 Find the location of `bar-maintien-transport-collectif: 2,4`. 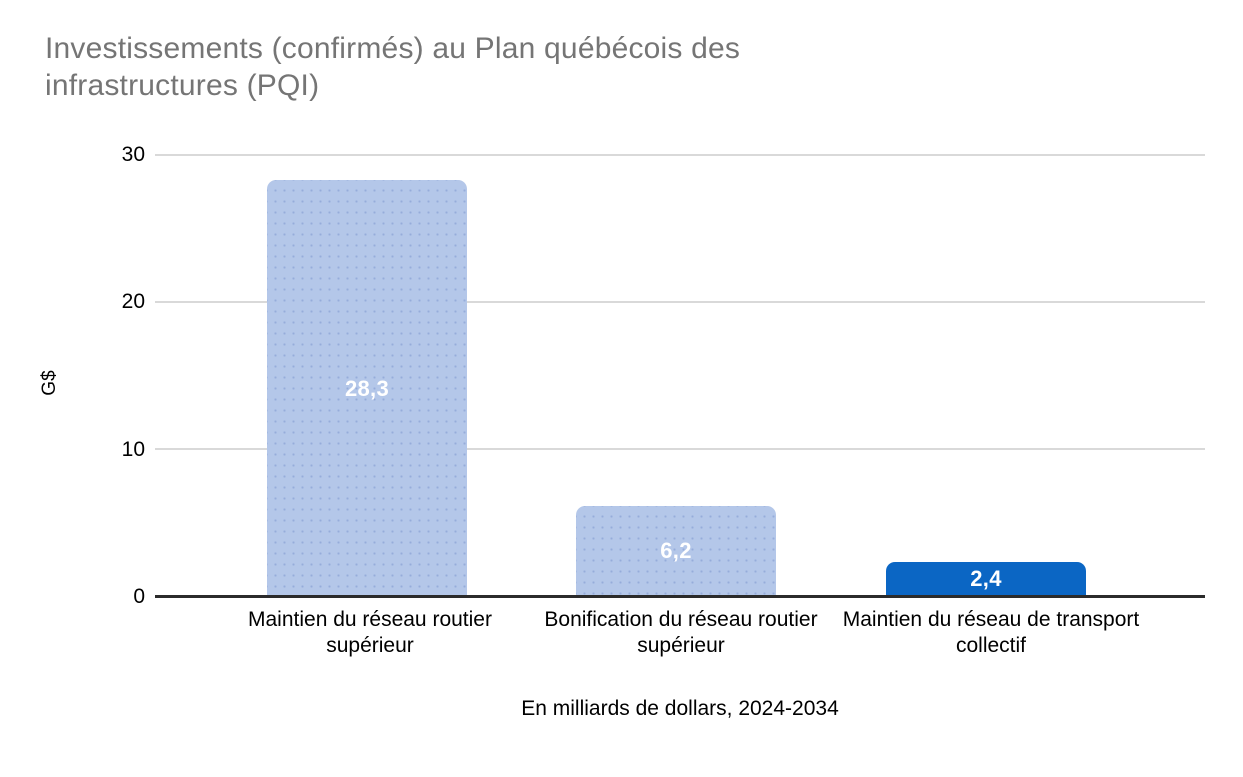

bar-maintien-transport-collectif: 2,4 is located at coordinates (986, 579).